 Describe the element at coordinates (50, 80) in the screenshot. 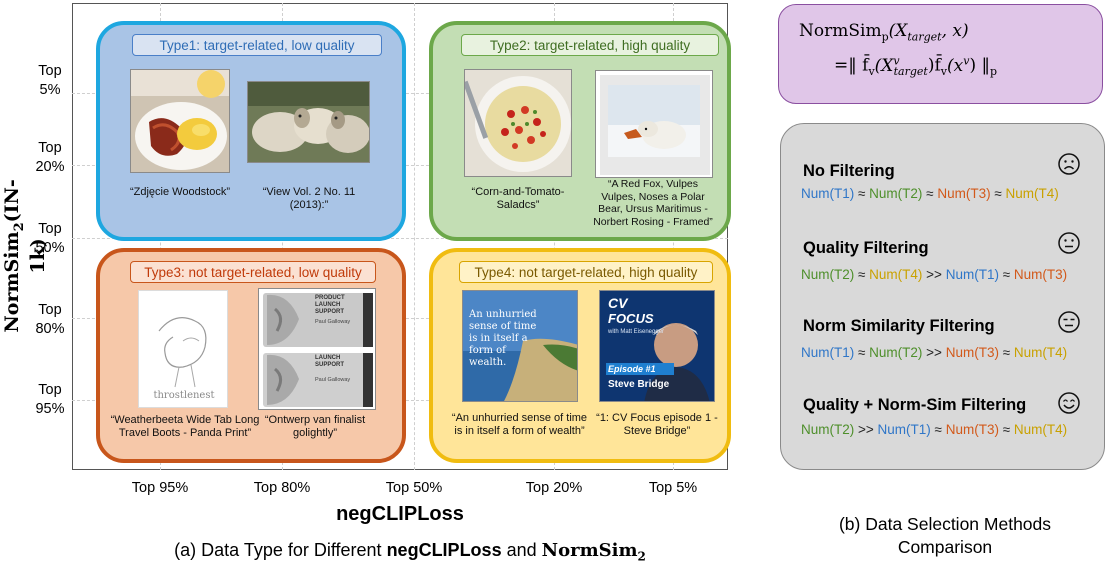

I see `y-tick: Top 5%` at that location.